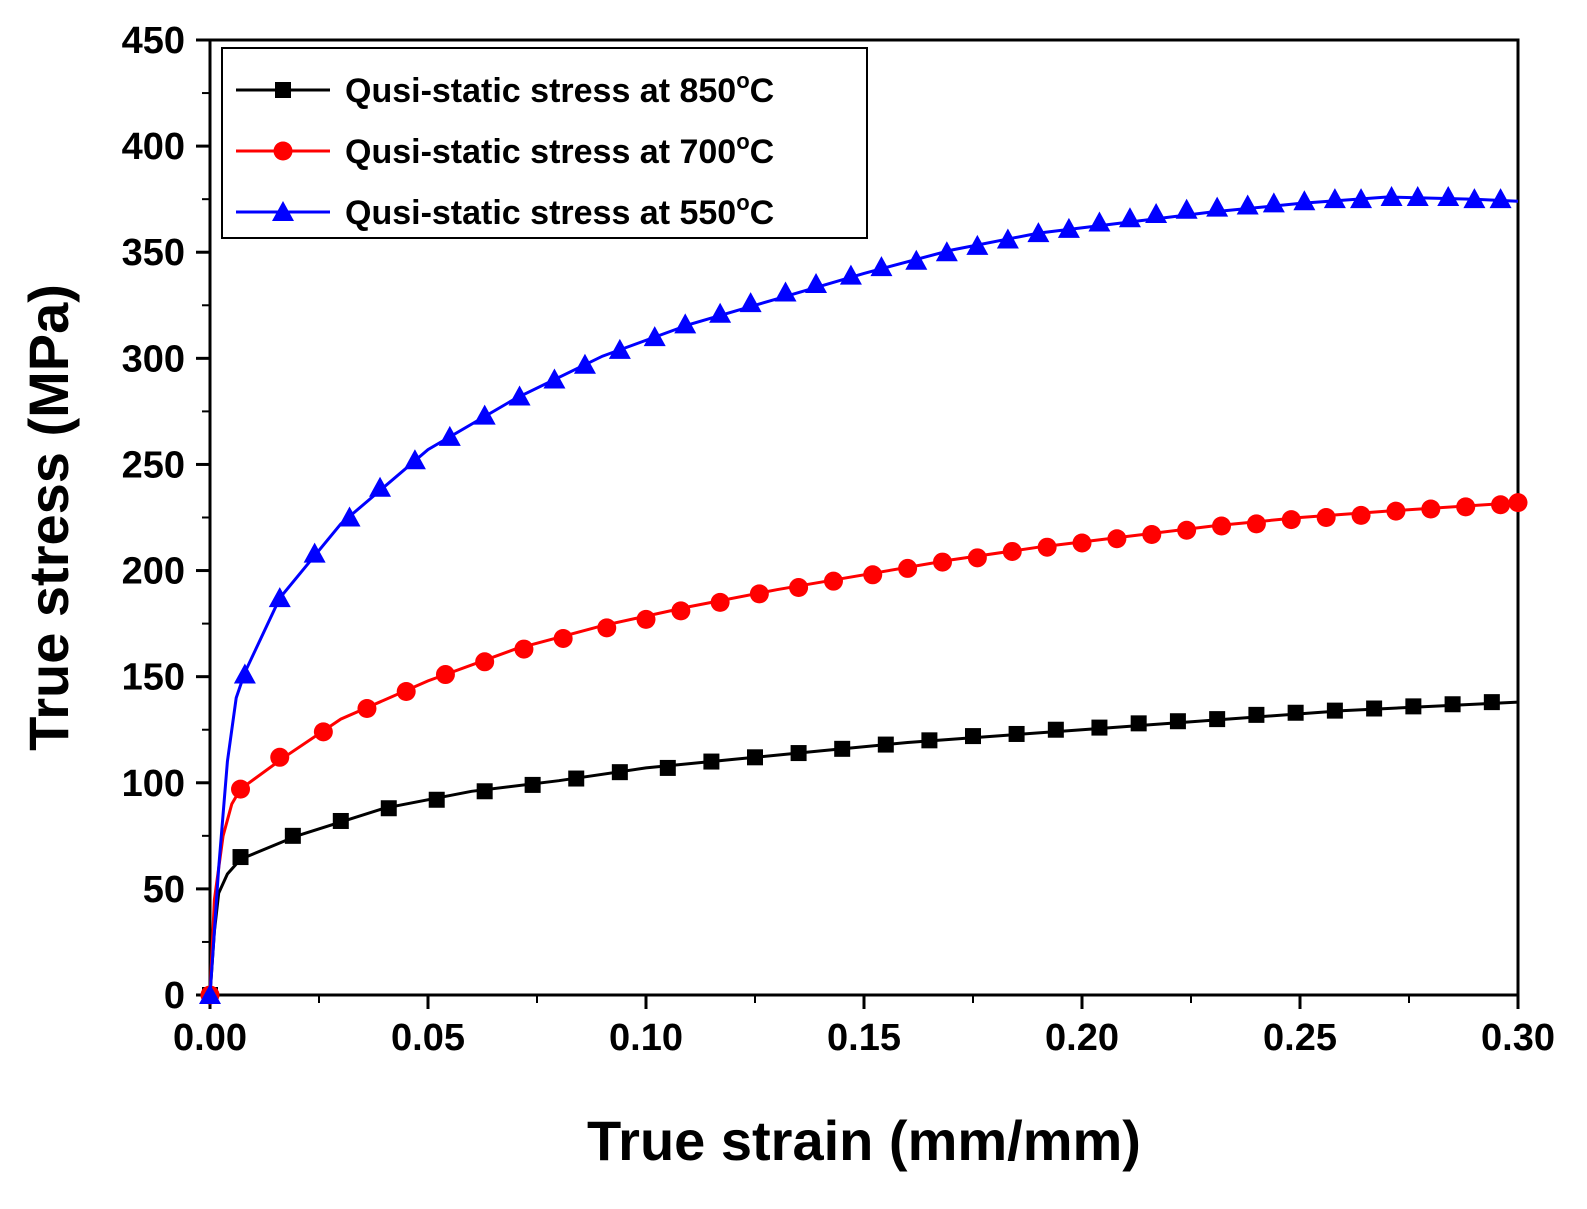 The height and width of the screenshot is (1209, 1587). I want to click on y-tick-label: 0, so click(174, 996).